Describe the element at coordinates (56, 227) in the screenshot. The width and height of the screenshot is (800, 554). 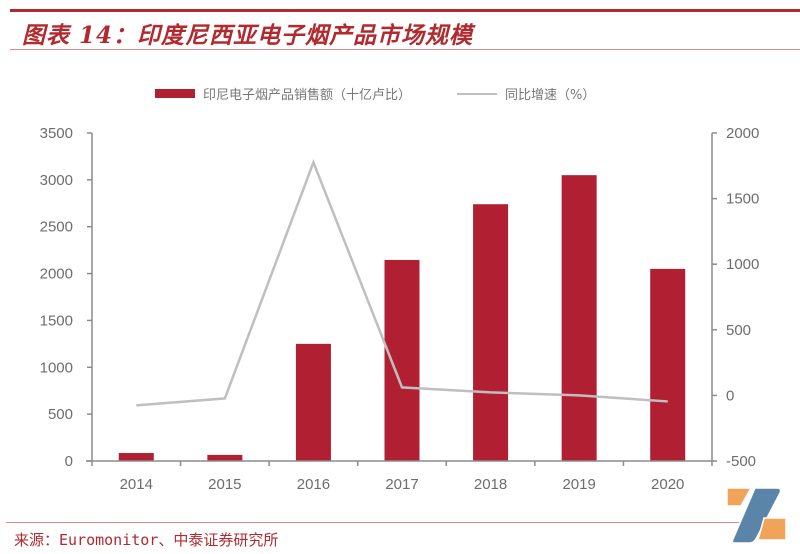
I see `left-axis-tick-label: 2500` at that location.